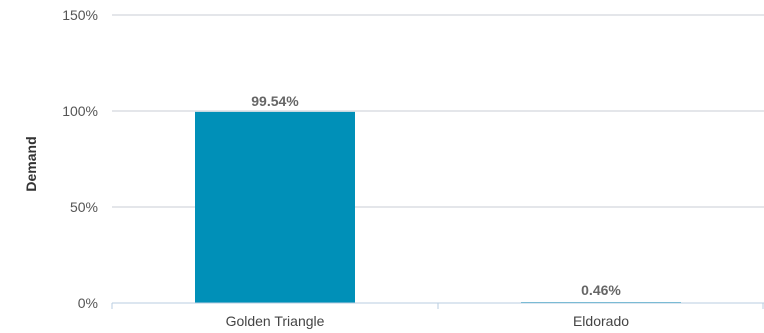 This screenshot has width=764, height=333. I want to click on y-tick-label: 50%, so click(84, 207).